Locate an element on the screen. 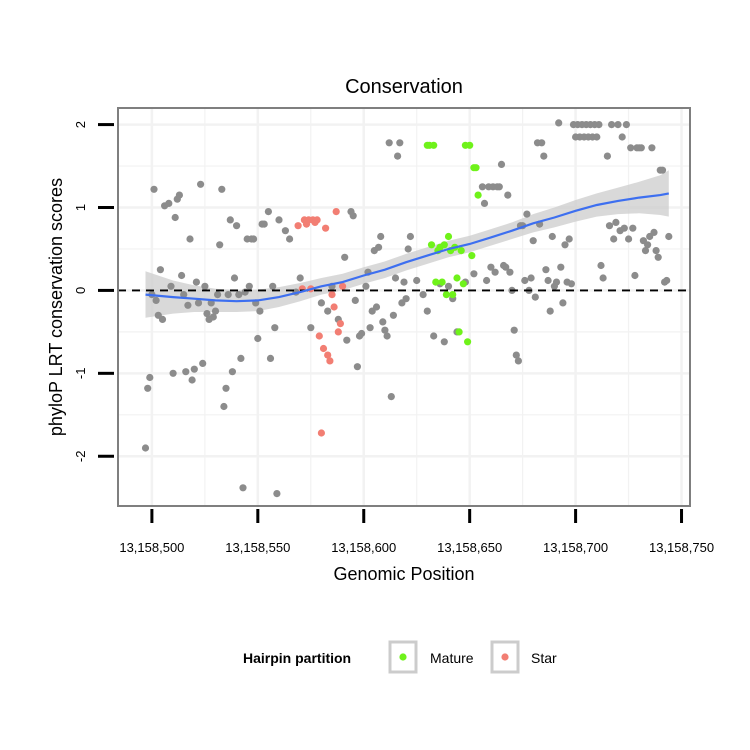  legend-title: Hairpin partition is located at coordinates (297, 658).